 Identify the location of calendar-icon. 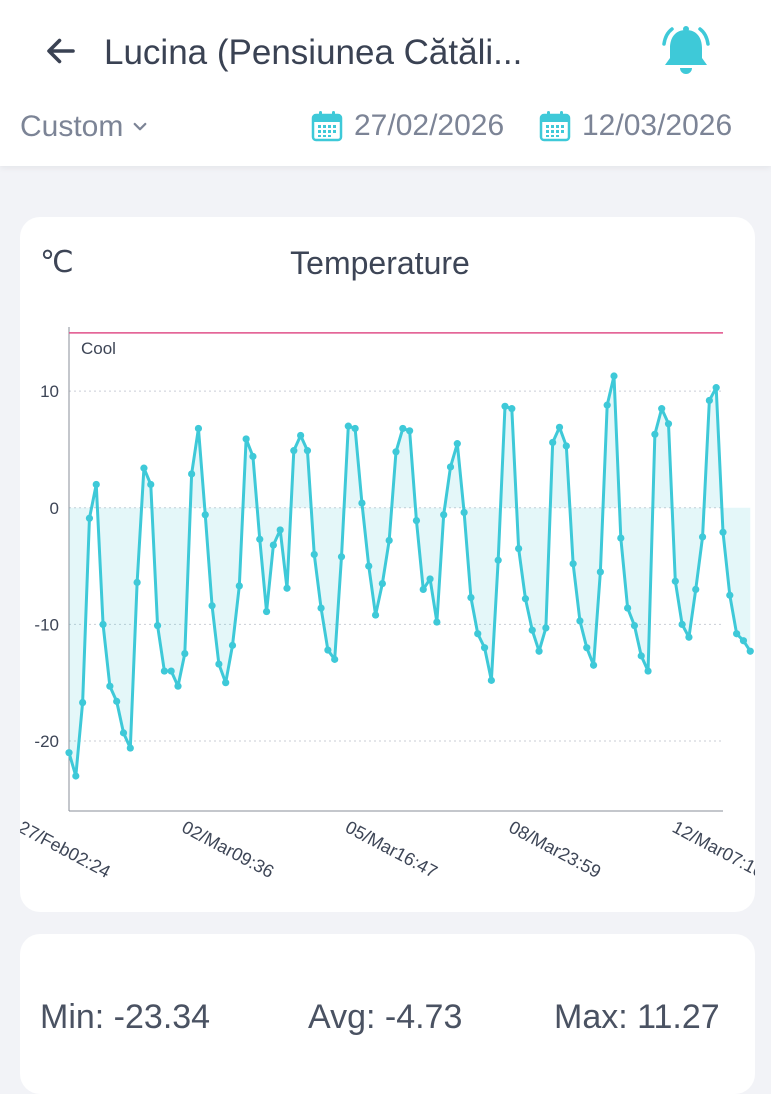
(327, 126).